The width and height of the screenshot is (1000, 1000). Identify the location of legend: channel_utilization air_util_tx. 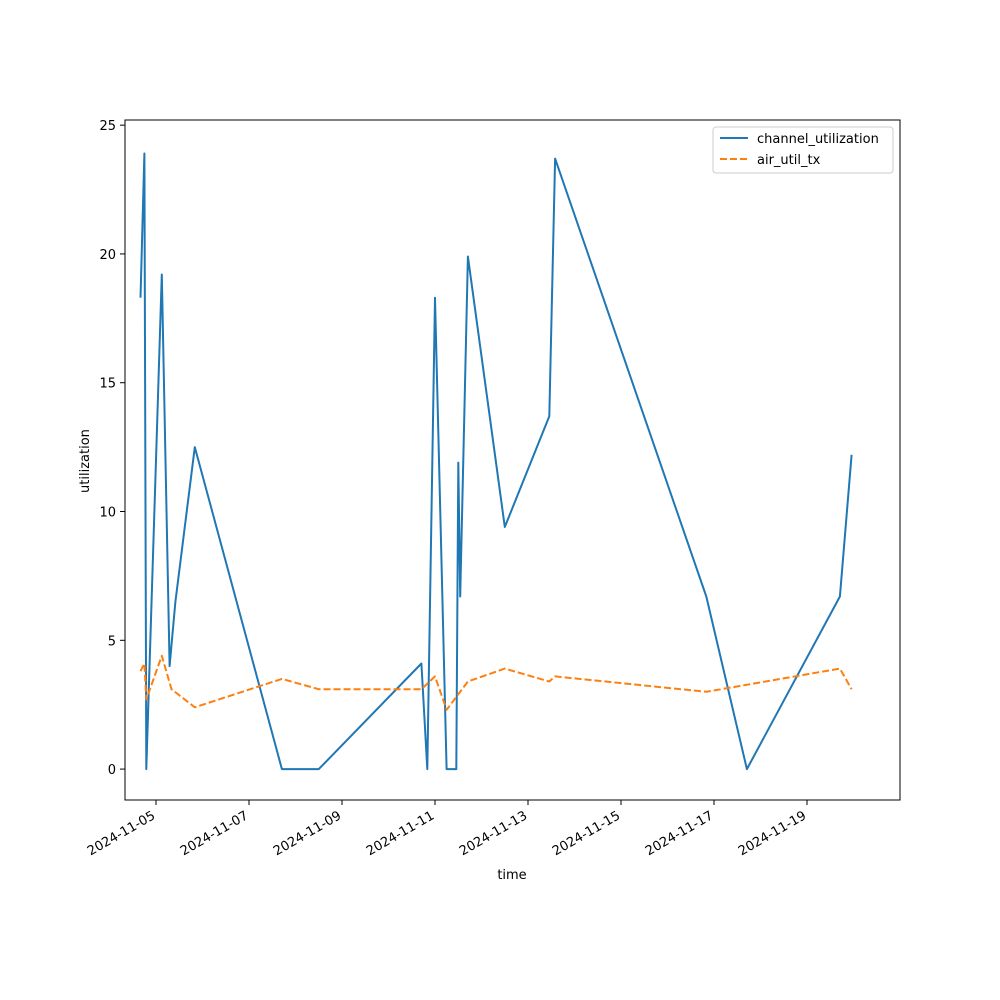
(803, 150).